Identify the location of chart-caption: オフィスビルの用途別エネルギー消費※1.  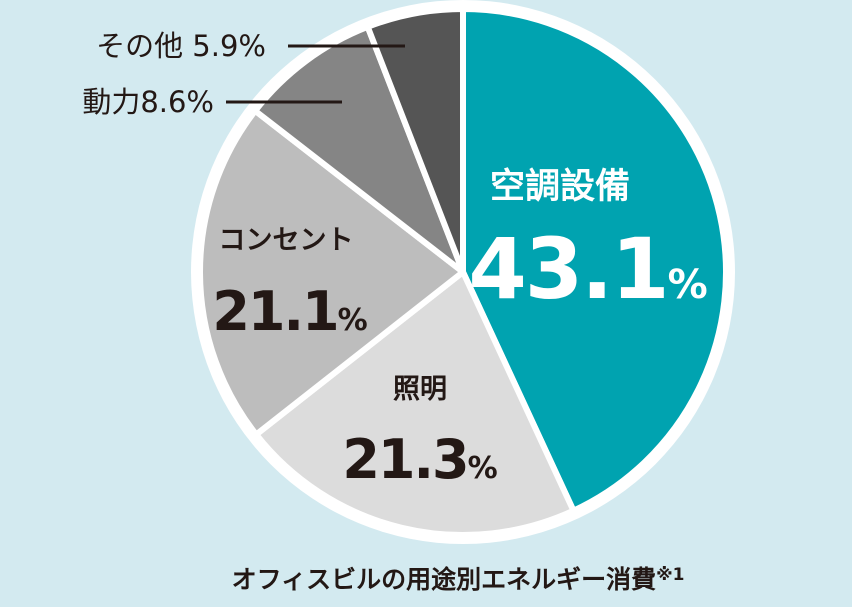
(458, 579).